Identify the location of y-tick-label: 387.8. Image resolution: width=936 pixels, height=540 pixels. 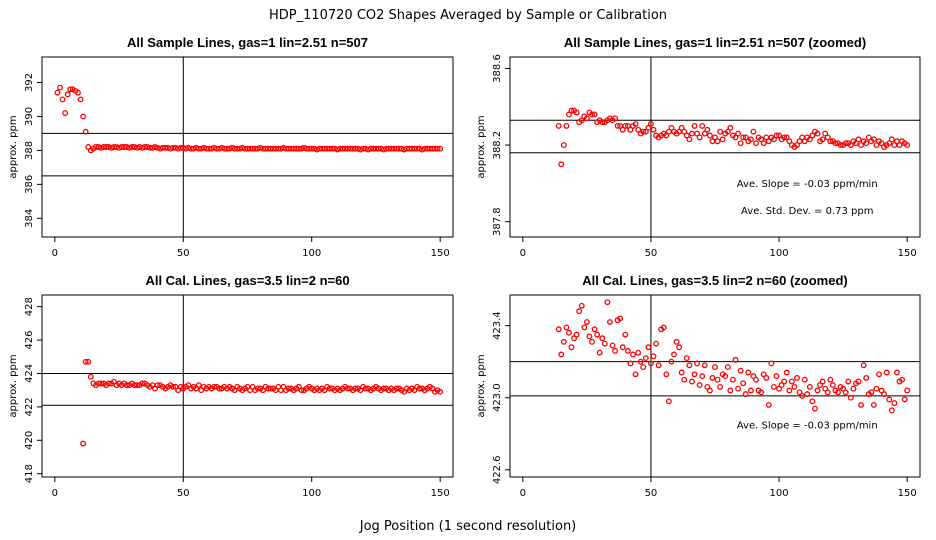
(497, 221).